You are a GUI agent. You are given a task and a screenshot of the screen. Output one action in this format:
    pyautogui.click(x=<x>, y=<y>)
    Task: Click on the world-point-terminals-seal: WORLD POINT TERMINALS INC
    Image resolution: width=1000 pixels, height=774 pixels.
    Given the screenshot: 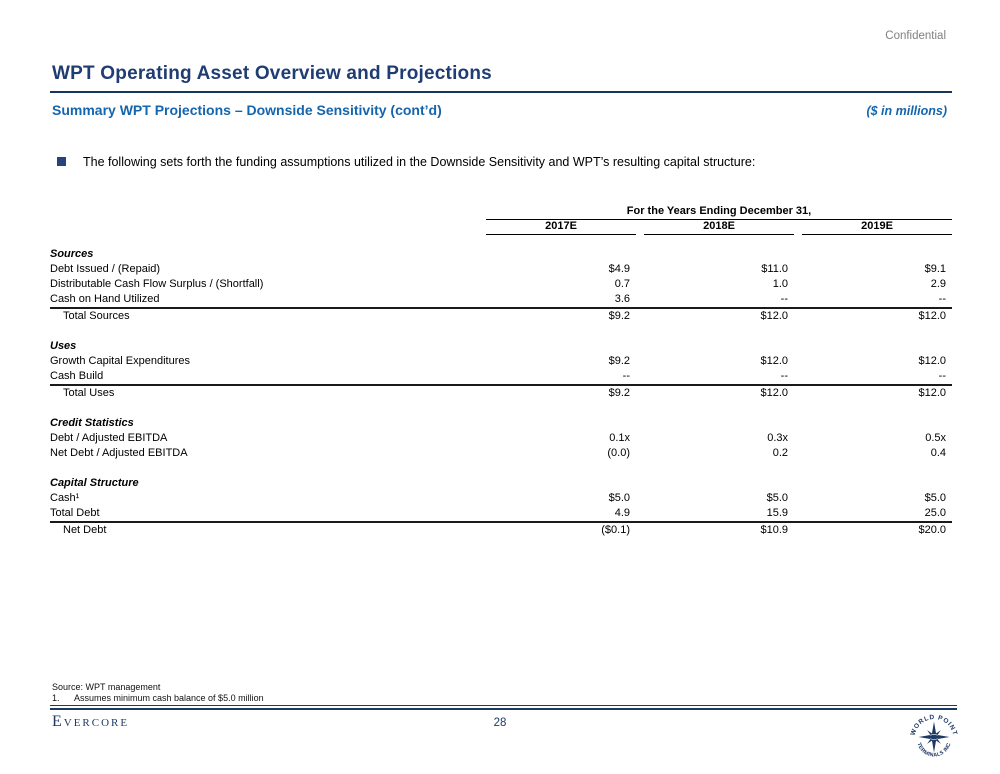 What is the action you would take?
    pyautogui.click(x=934, y=736)
    